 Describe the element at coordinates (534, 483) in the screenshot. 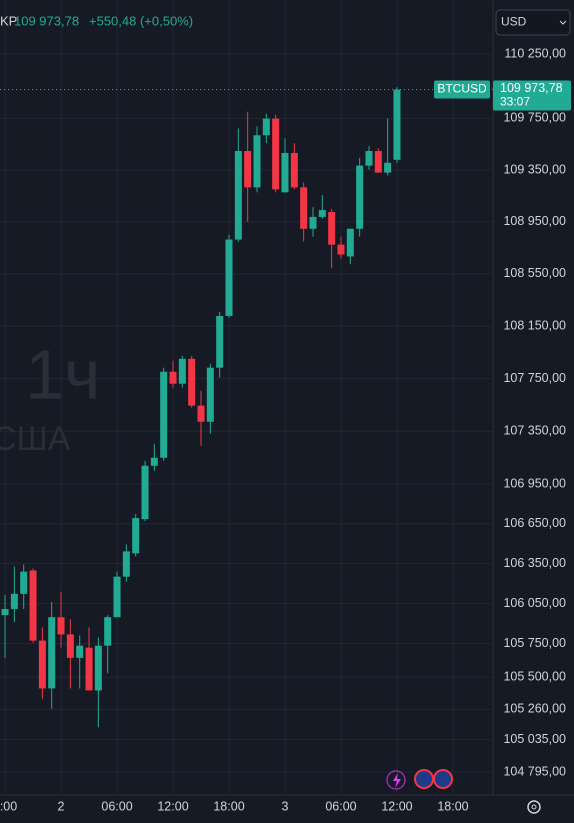

I see `y-tick-label: 106 950,00` at that location.